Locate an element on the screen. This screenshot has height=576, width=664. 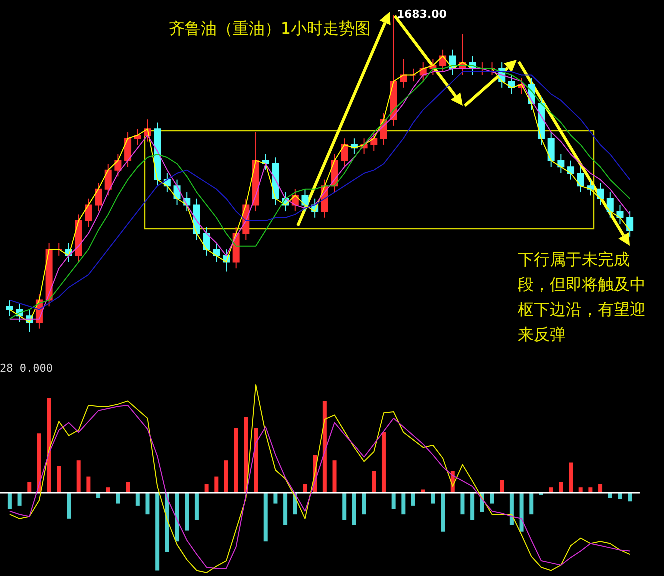
annotation: 1683.00 is located at coordinates (422, 14).